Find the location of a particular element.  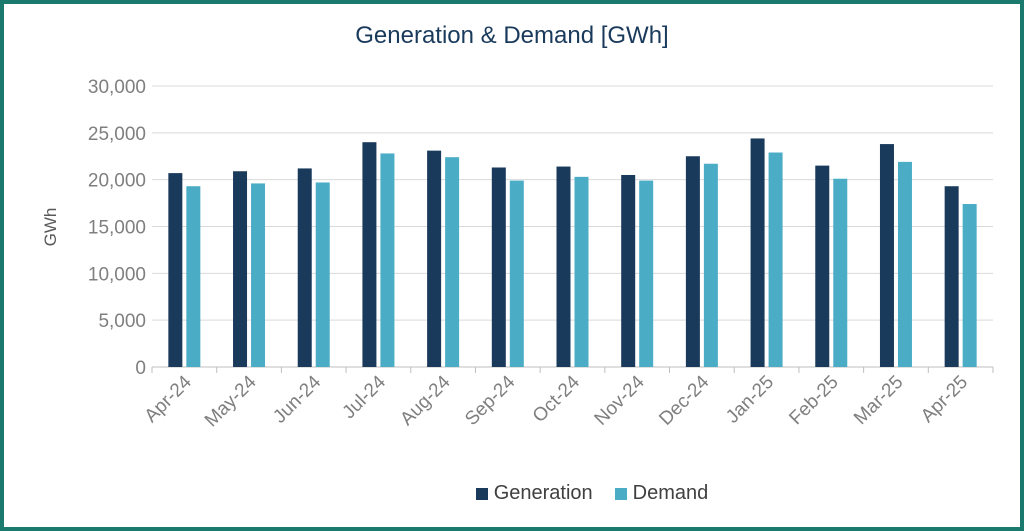

legend-swatch-demand is located at coordinates (620, 493).